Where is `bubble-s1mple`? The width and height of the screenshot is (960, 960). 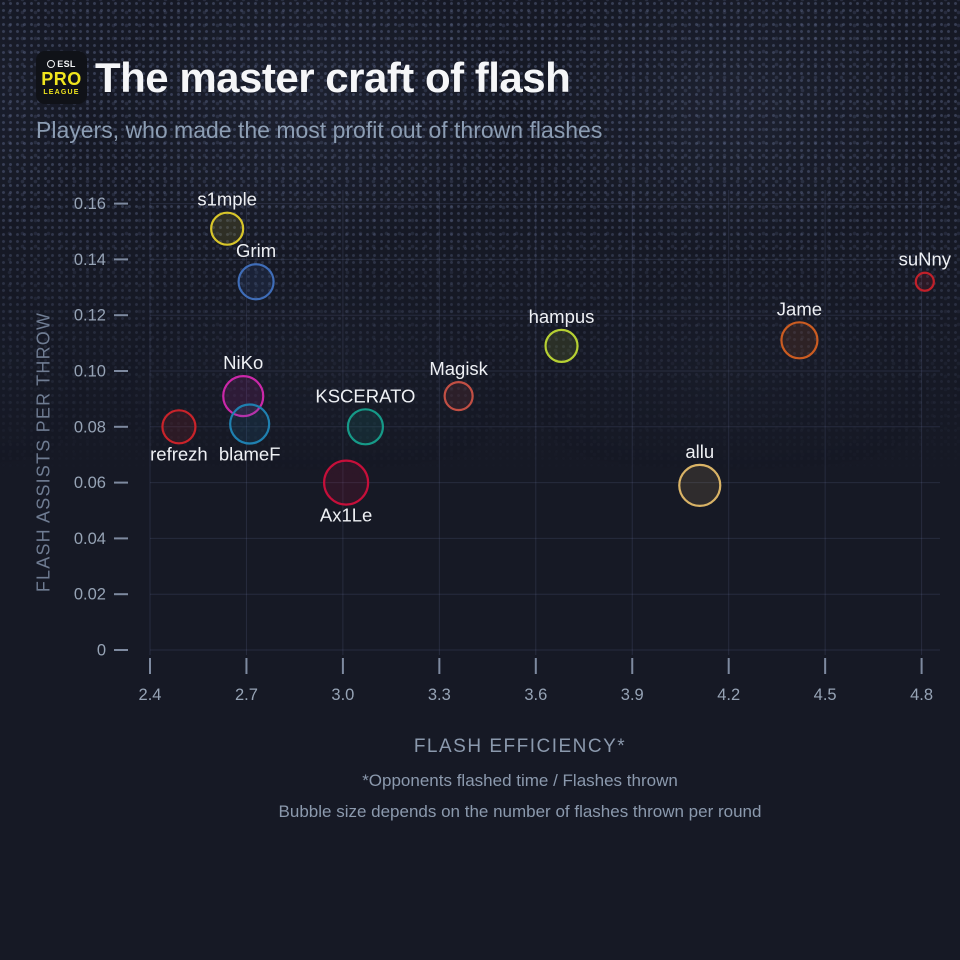 bubble-s1mple is located at coordinates (227, 228).